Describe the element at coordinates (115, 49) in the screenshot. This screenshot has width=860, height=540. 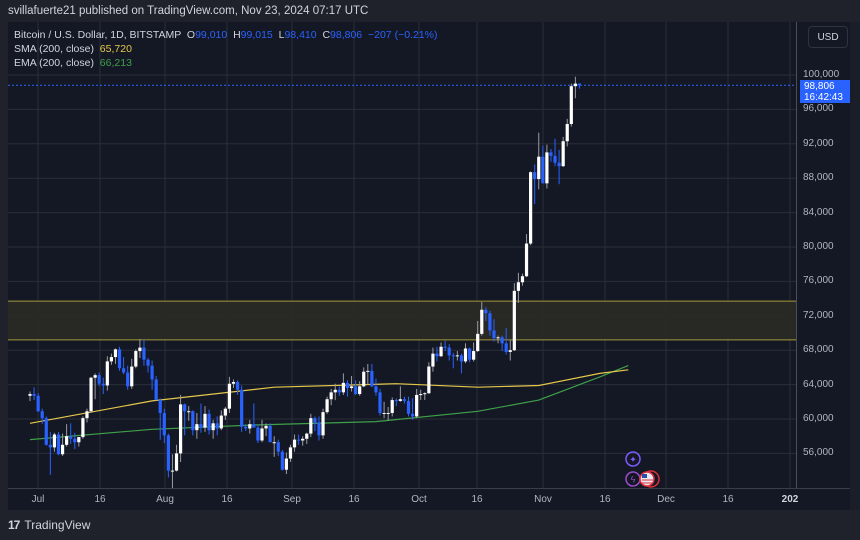
I see `sma-value: 65,720` at that location.